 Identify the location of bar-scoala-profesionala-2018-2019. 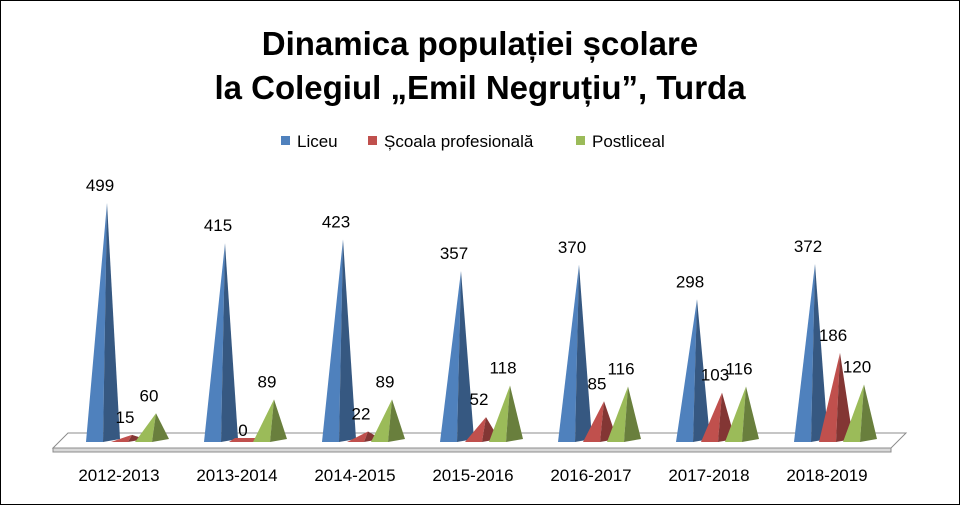
(836, 397).